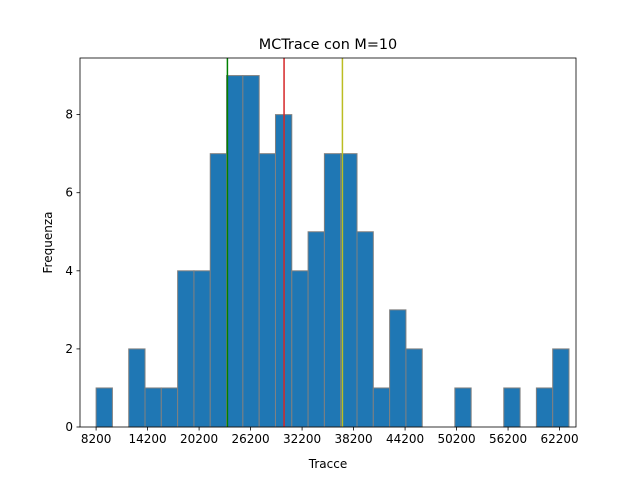  I want to click on x-tick-label: 50200, so click(456, 439).